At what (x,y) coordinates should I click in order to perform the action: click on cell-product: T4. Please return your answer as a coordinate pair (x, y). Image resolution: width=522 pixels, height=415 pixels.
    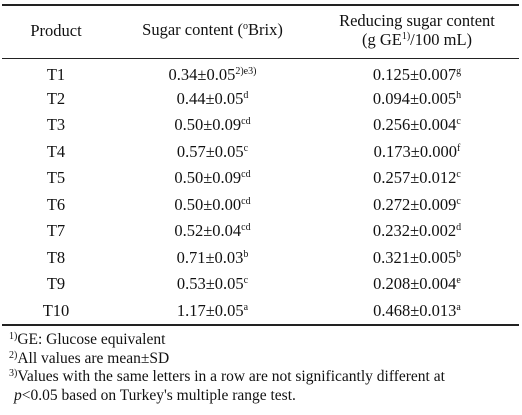
    Looking at the image, I should click on (56, 152).